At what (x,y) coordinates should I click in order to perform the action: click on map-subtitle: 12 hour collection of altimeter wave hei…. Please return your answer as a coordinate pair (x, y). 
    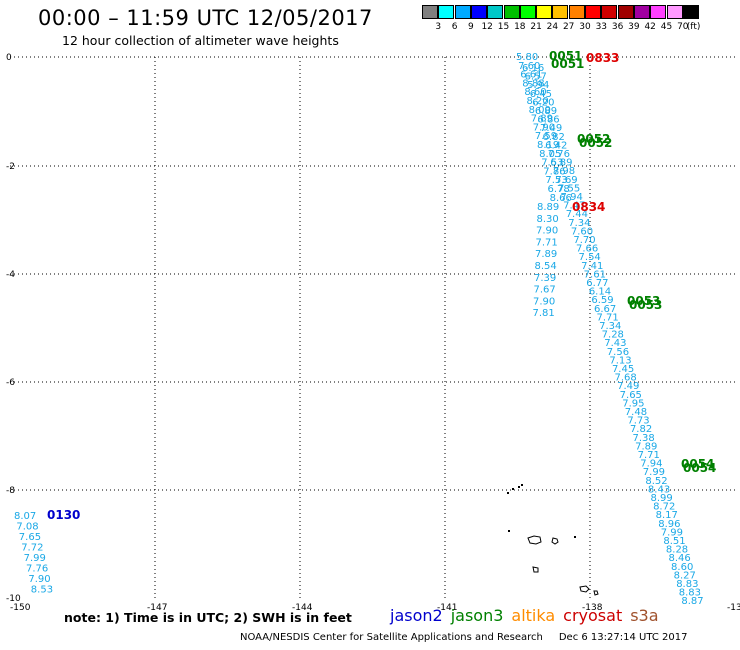
    Looking at the image, I should click on (200, 40).